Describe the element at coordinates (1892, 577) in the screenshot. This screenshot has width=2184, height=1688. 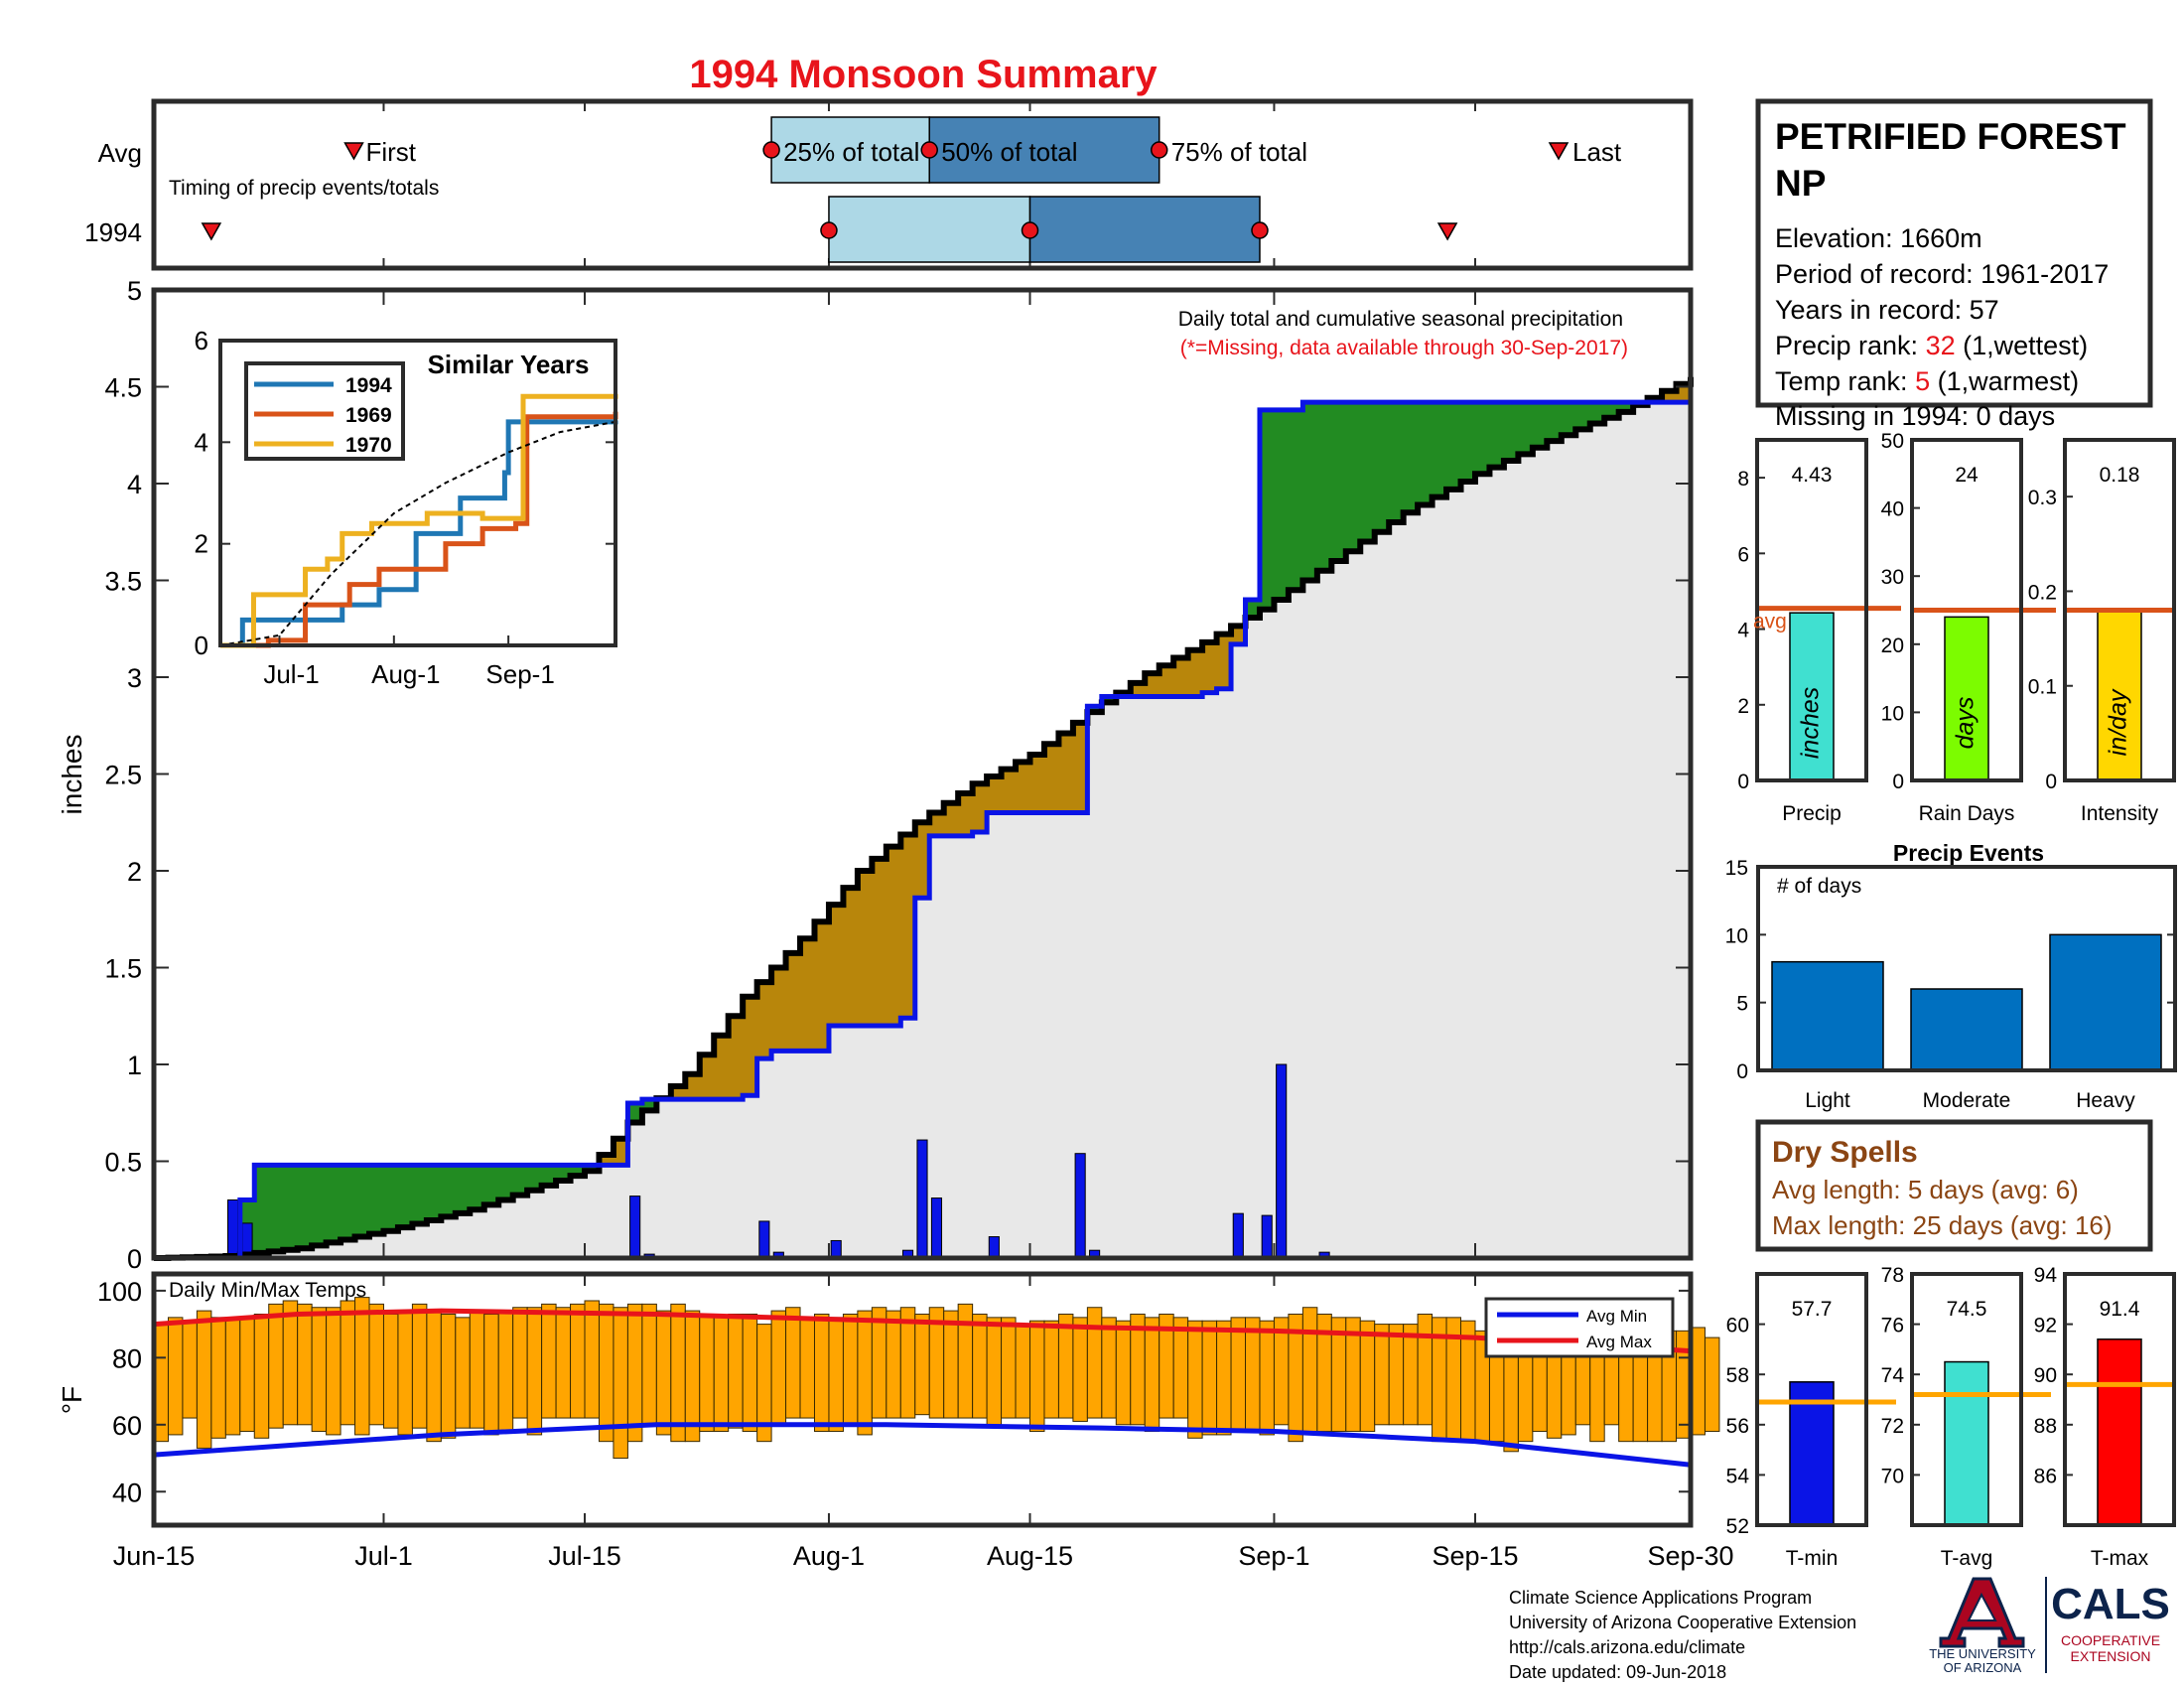
I see `raindays_bar-ytick-label: 30` at that location.